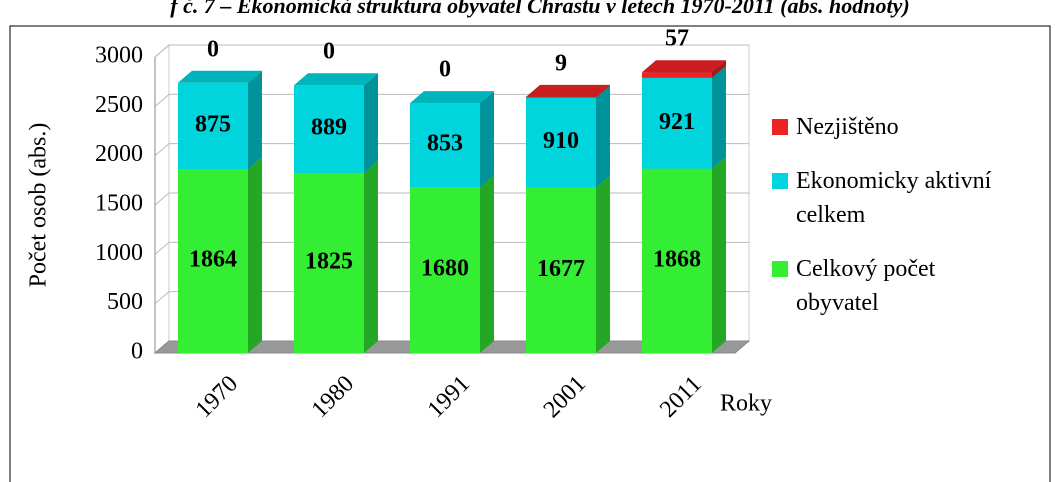  I want to click on data-label: 1825, so click(329, 261).